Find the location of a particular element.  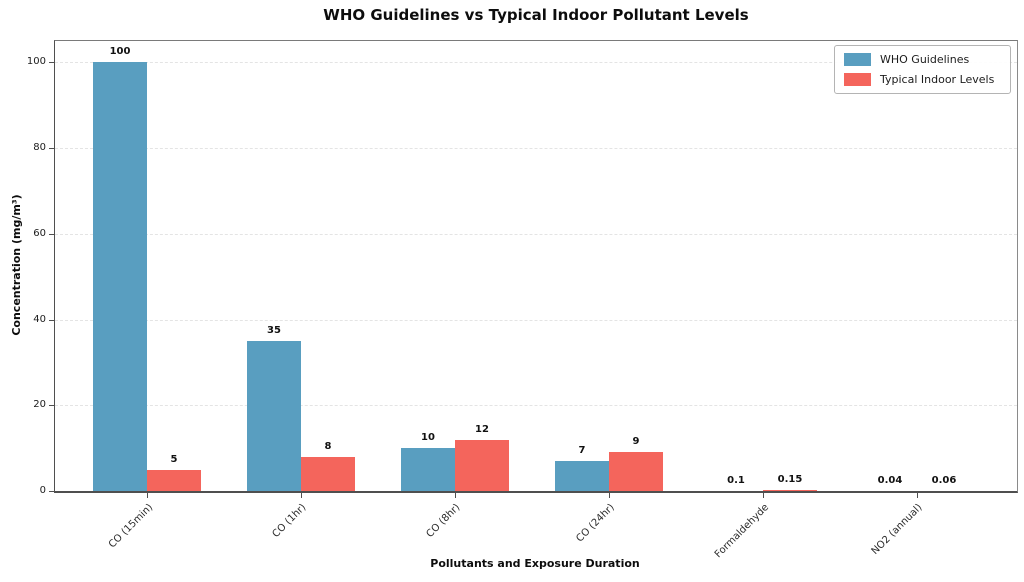

x-tick-label: CO (8hr) is located at coordinates (443, 521).